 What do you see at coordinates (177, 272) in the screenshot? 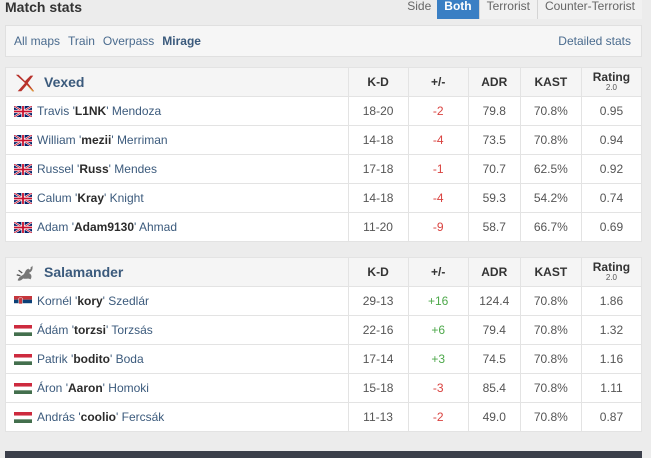
I see `team-header-cell: Salamander` at bounding box center [177, 272].